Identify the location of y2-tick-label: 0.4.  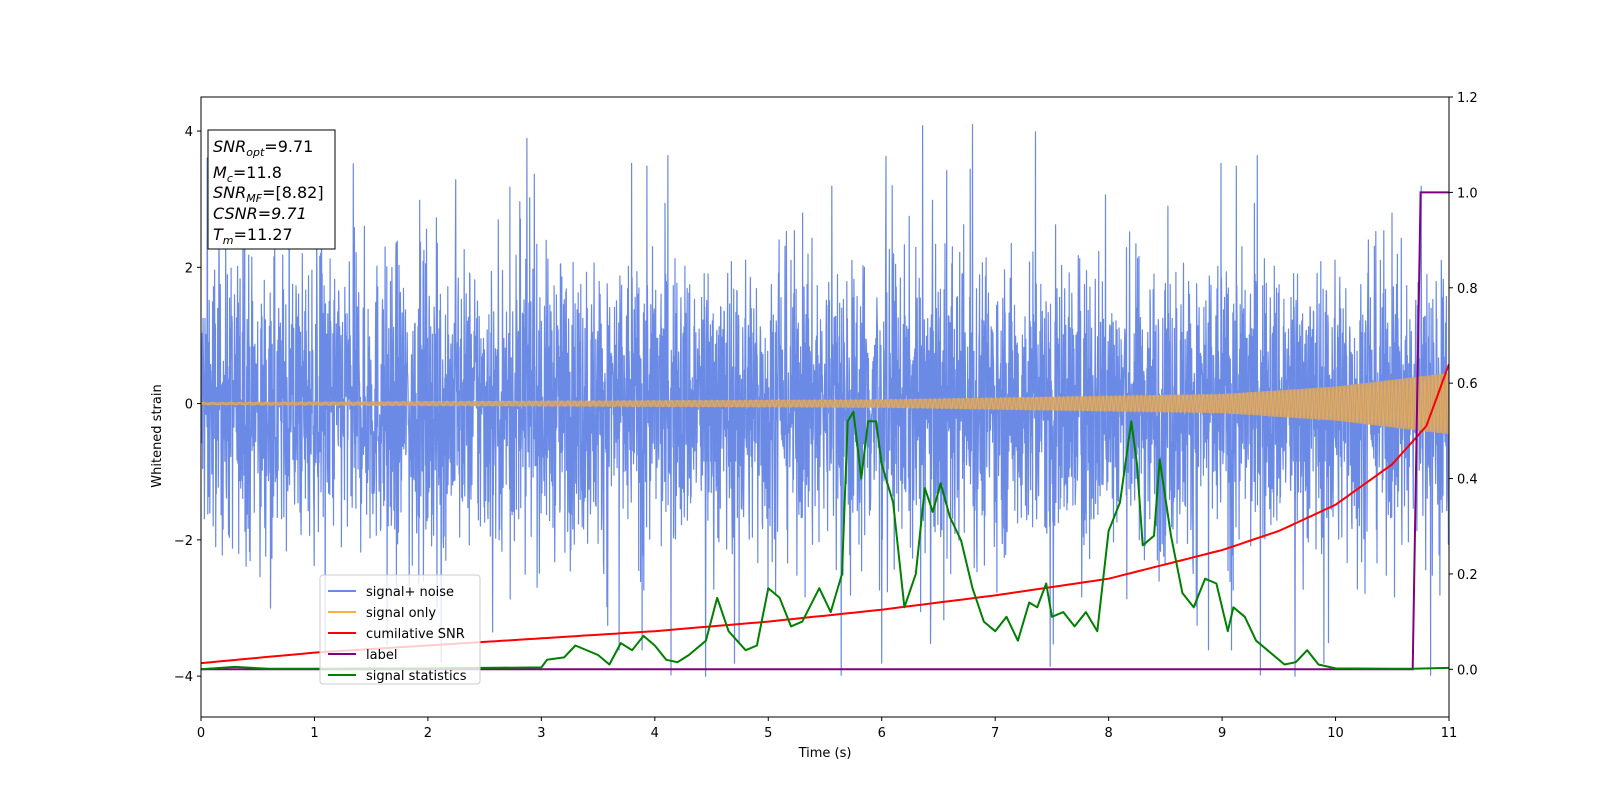
(1467, 480).